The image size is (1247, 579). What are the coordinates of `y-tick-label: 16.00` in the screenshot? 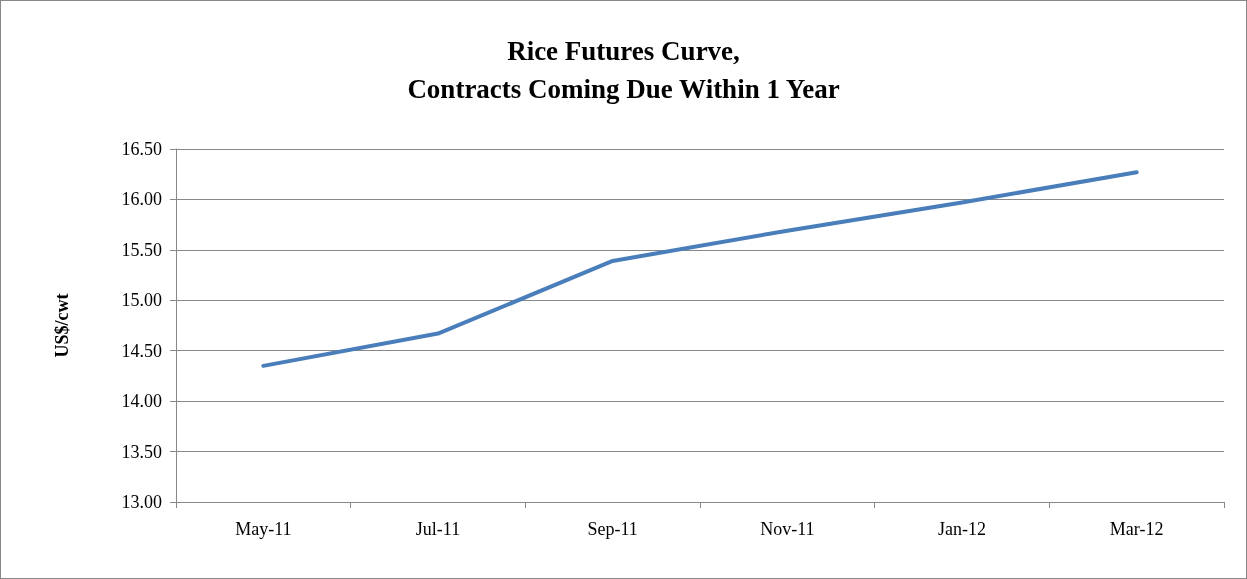 It's located at (141, 199).